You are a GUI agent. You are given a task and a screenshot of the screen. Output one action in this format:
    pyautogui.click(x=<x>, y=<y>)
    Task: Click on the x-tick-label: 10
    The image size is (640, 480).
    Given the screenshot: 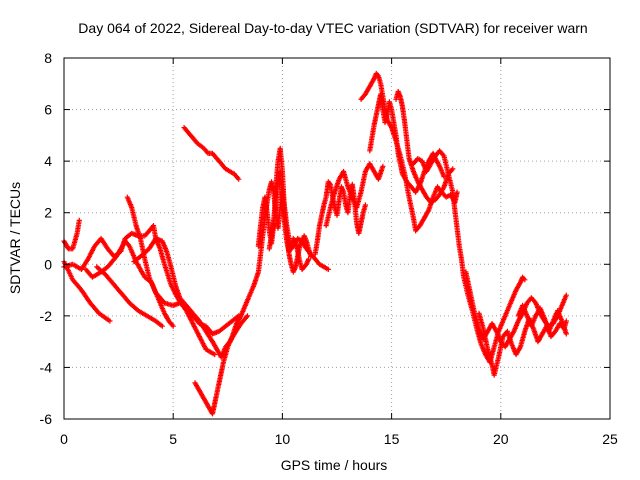 What is the action you would take?
    pyautogui.click(x=283, y=439)
    